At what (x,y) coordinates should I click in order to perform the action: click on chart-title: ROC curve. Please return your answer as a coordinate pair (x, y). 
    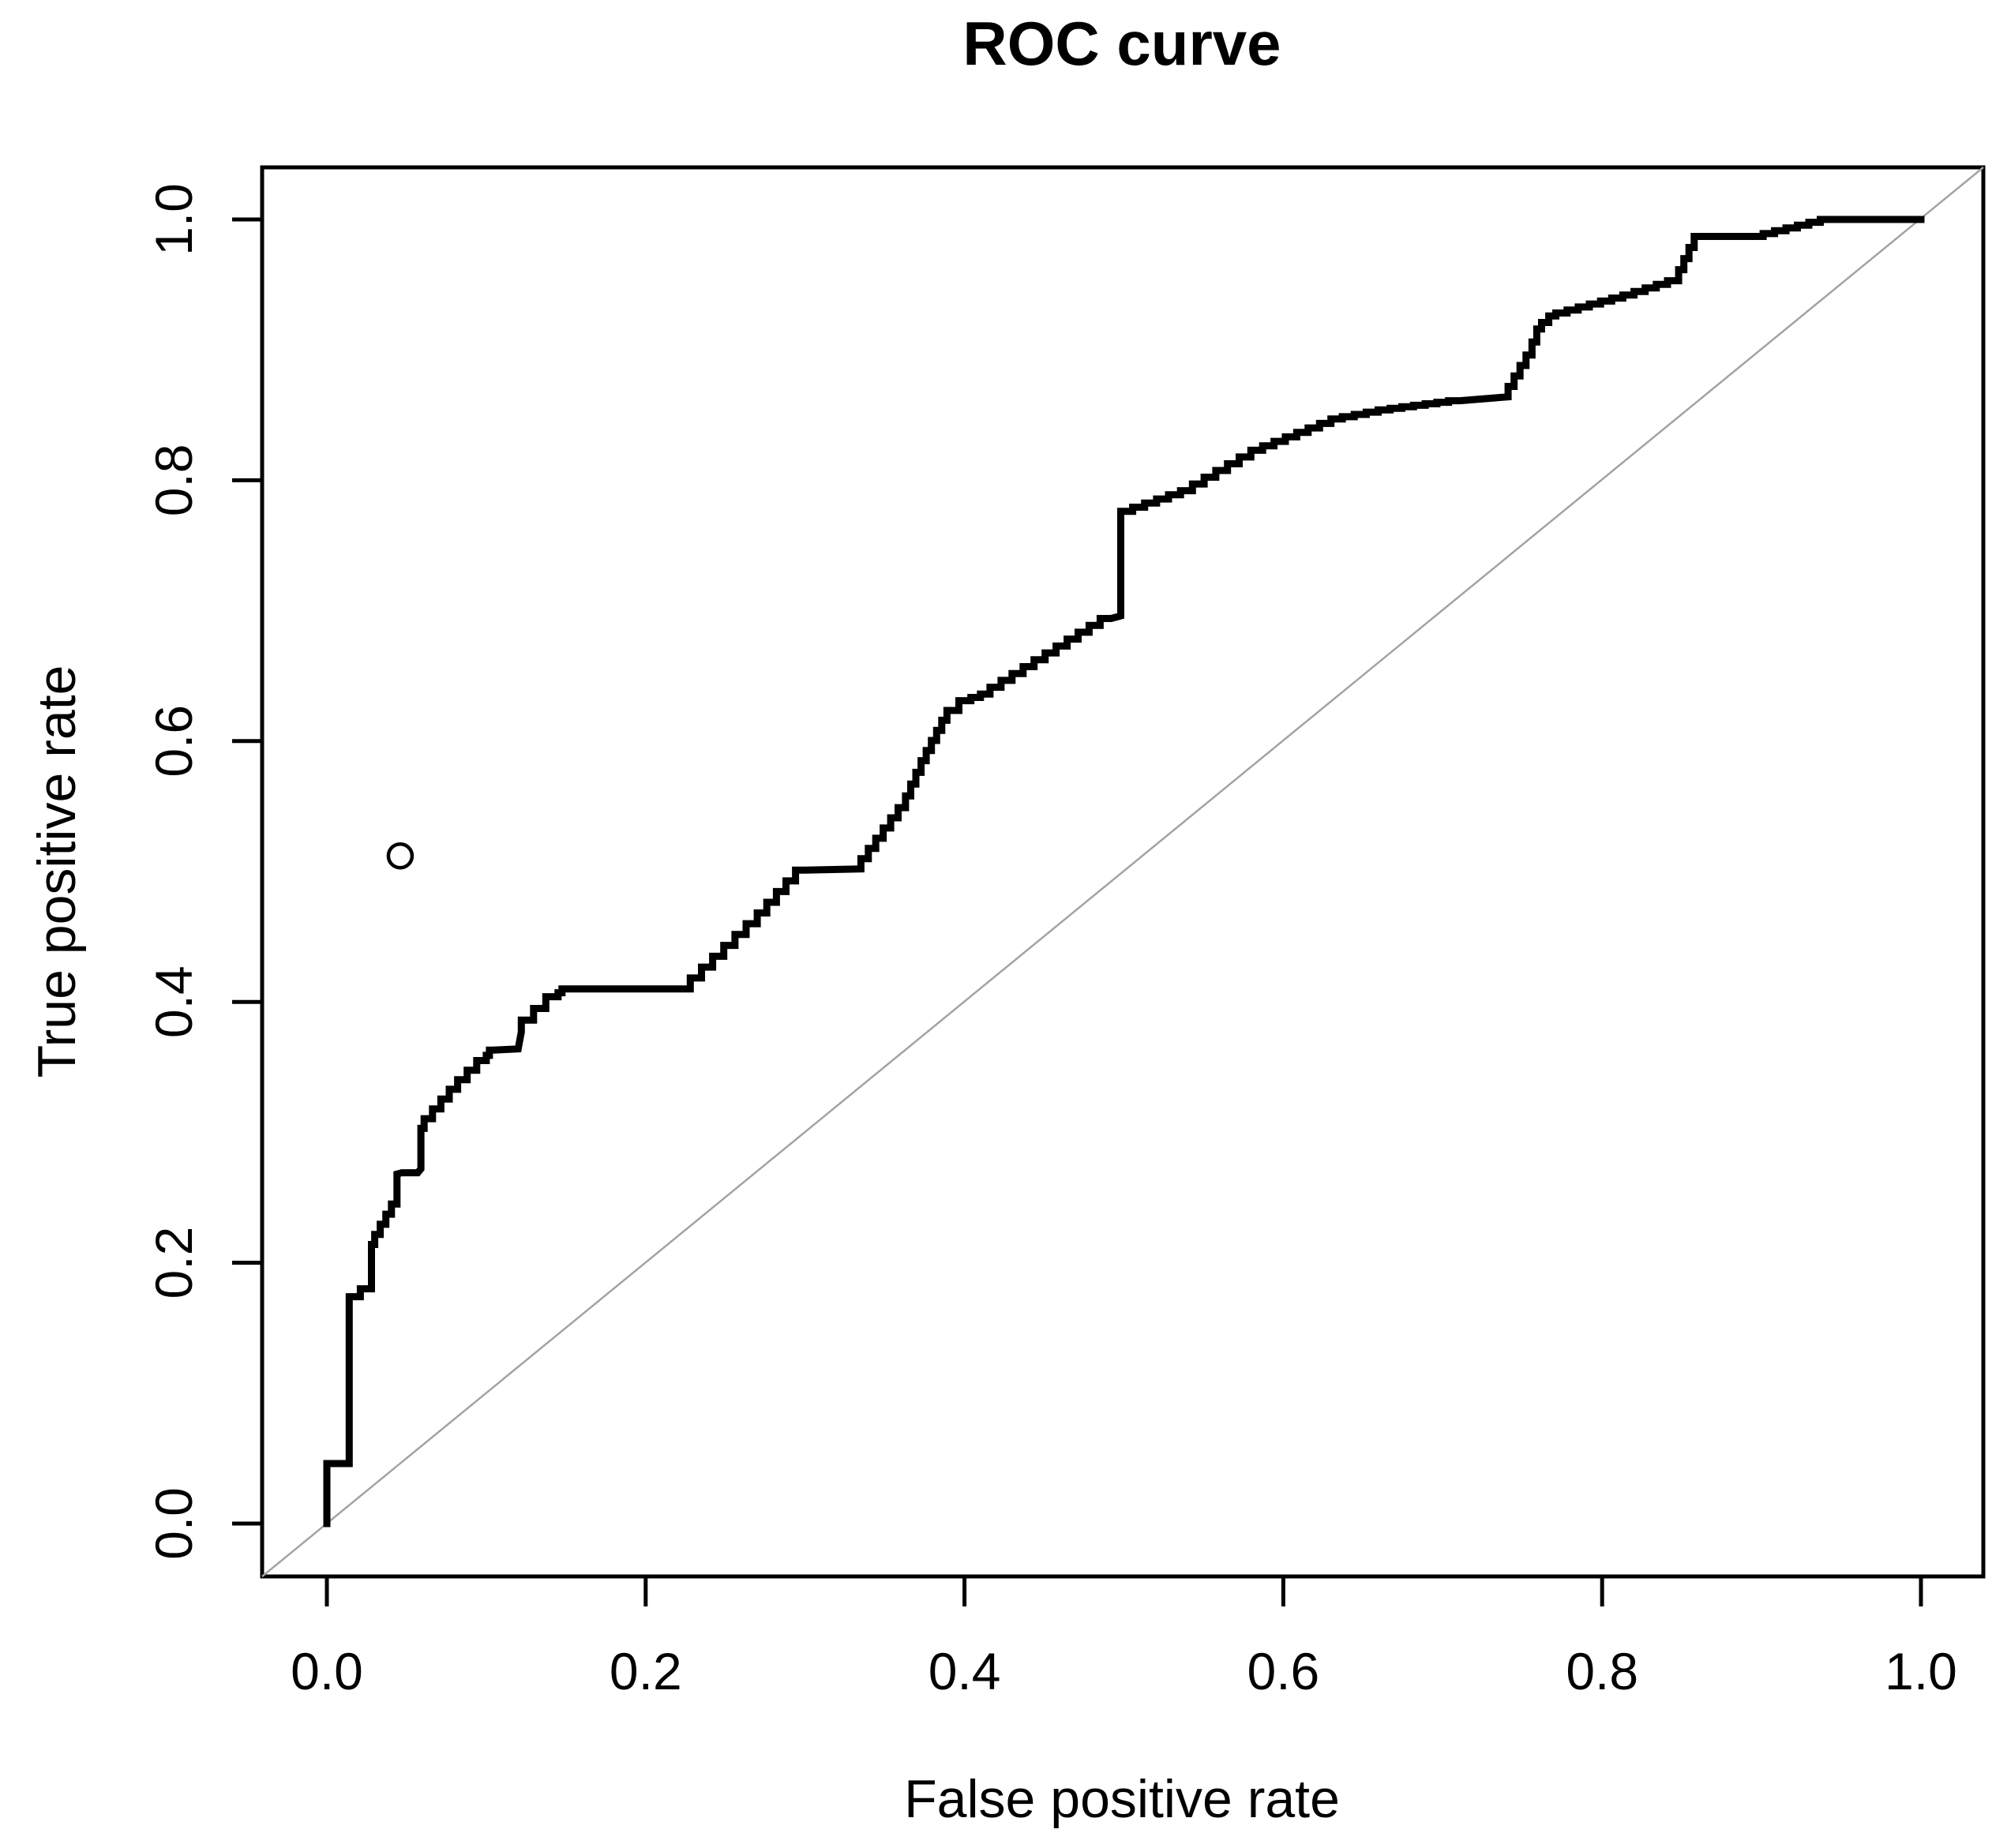
    Looking at the image, I should click on (1121, 43).